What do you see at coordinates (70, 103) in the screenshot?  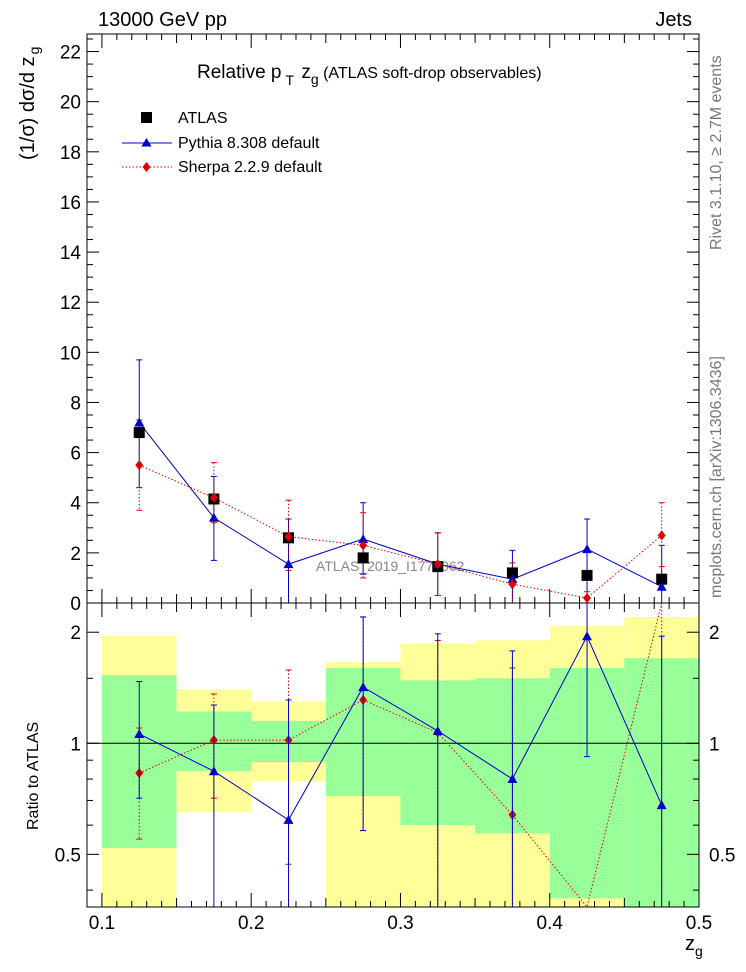 I see `y-tick-label: 20` at bounding box center [70, 103].